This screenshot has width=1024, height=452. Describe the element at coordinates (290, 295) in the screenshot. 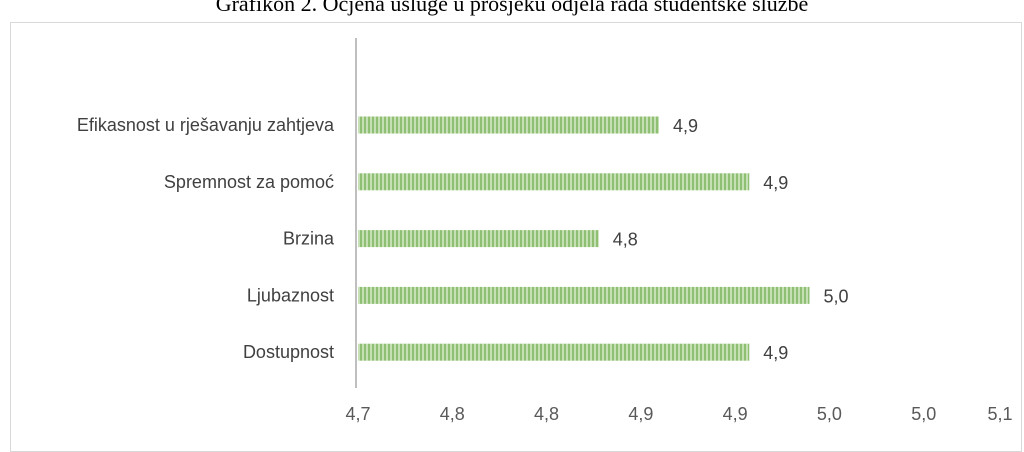

I see `category-label: Ljubaznost` at that location.